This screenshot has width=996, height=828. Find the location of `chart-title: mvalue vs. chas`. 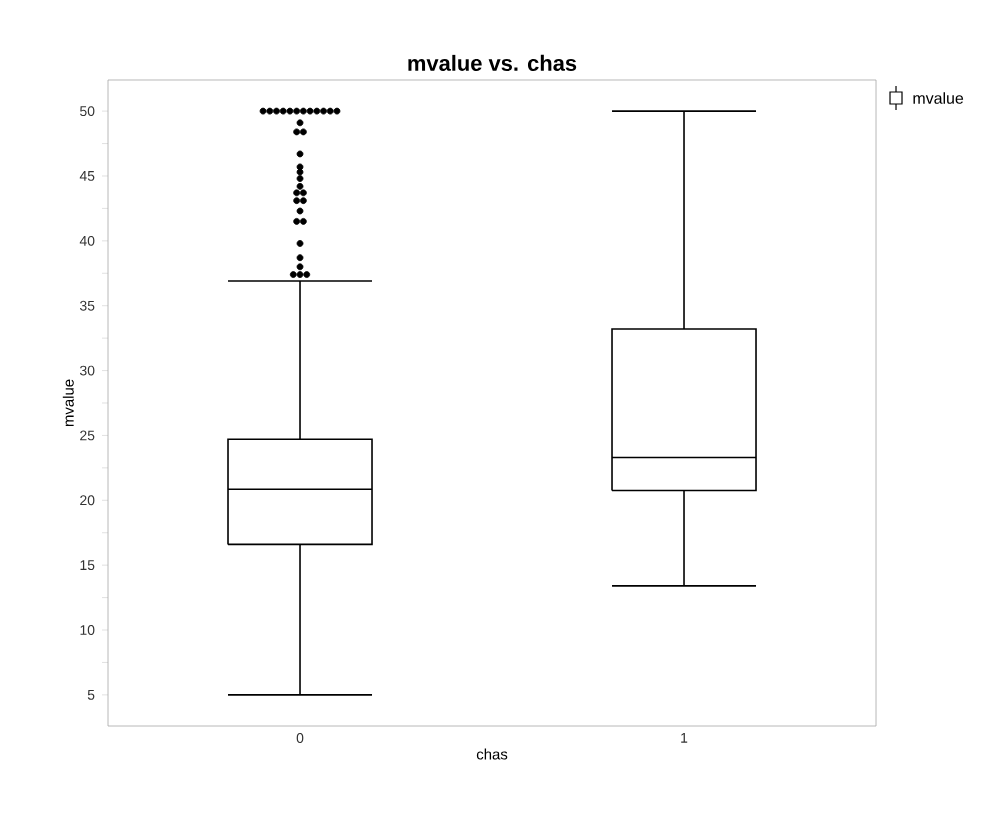

chart-title: mvalue vs. chas is located at coordinates (492, 62).